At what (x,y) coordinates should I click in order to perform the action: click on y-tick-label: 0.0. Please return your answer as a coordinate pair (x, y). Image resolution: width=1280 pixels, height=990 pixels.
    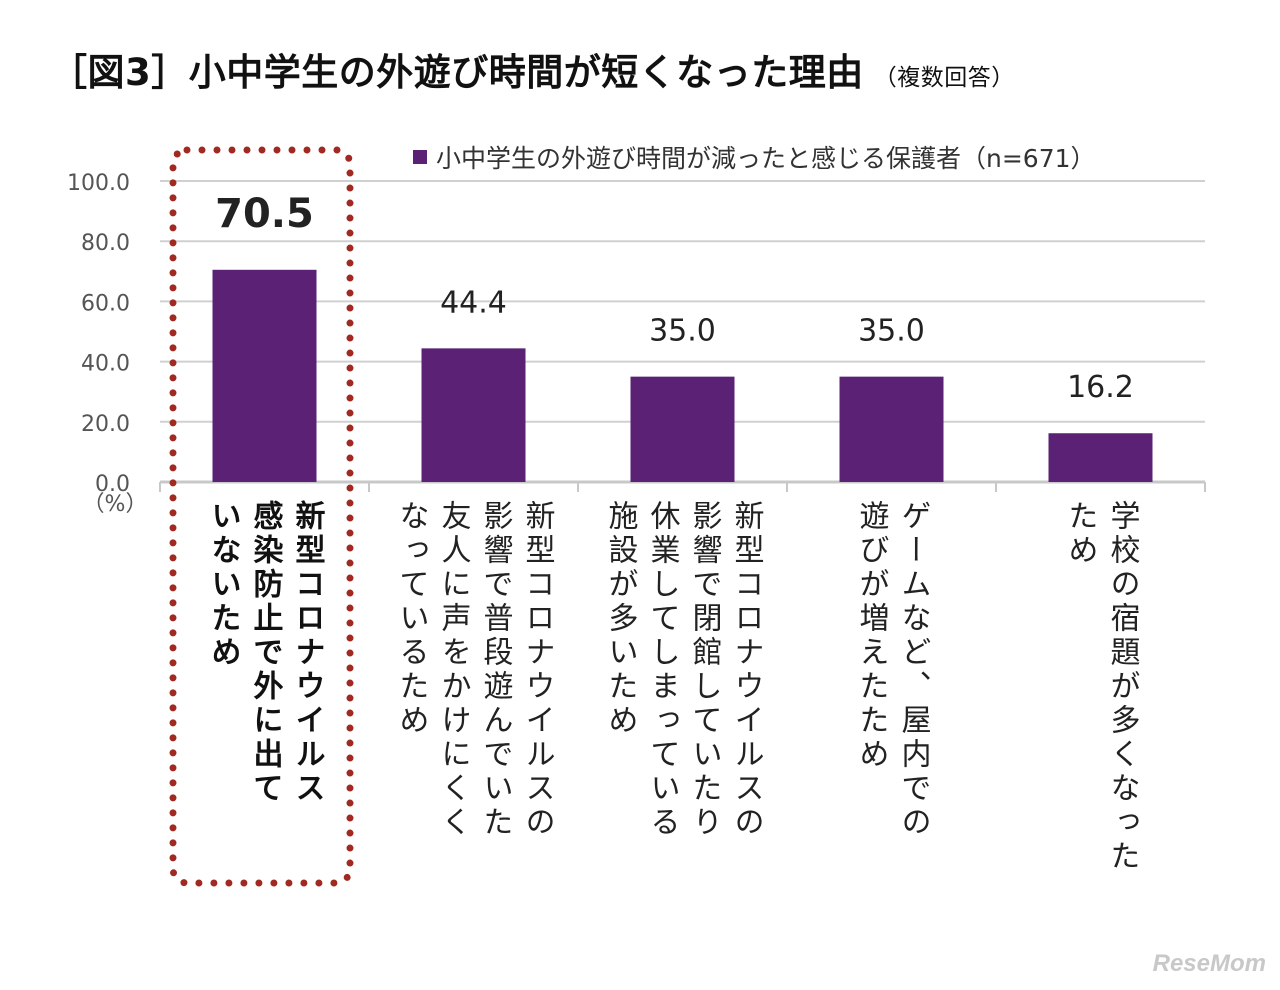
    Looking at the image, I should click on (112, 484).